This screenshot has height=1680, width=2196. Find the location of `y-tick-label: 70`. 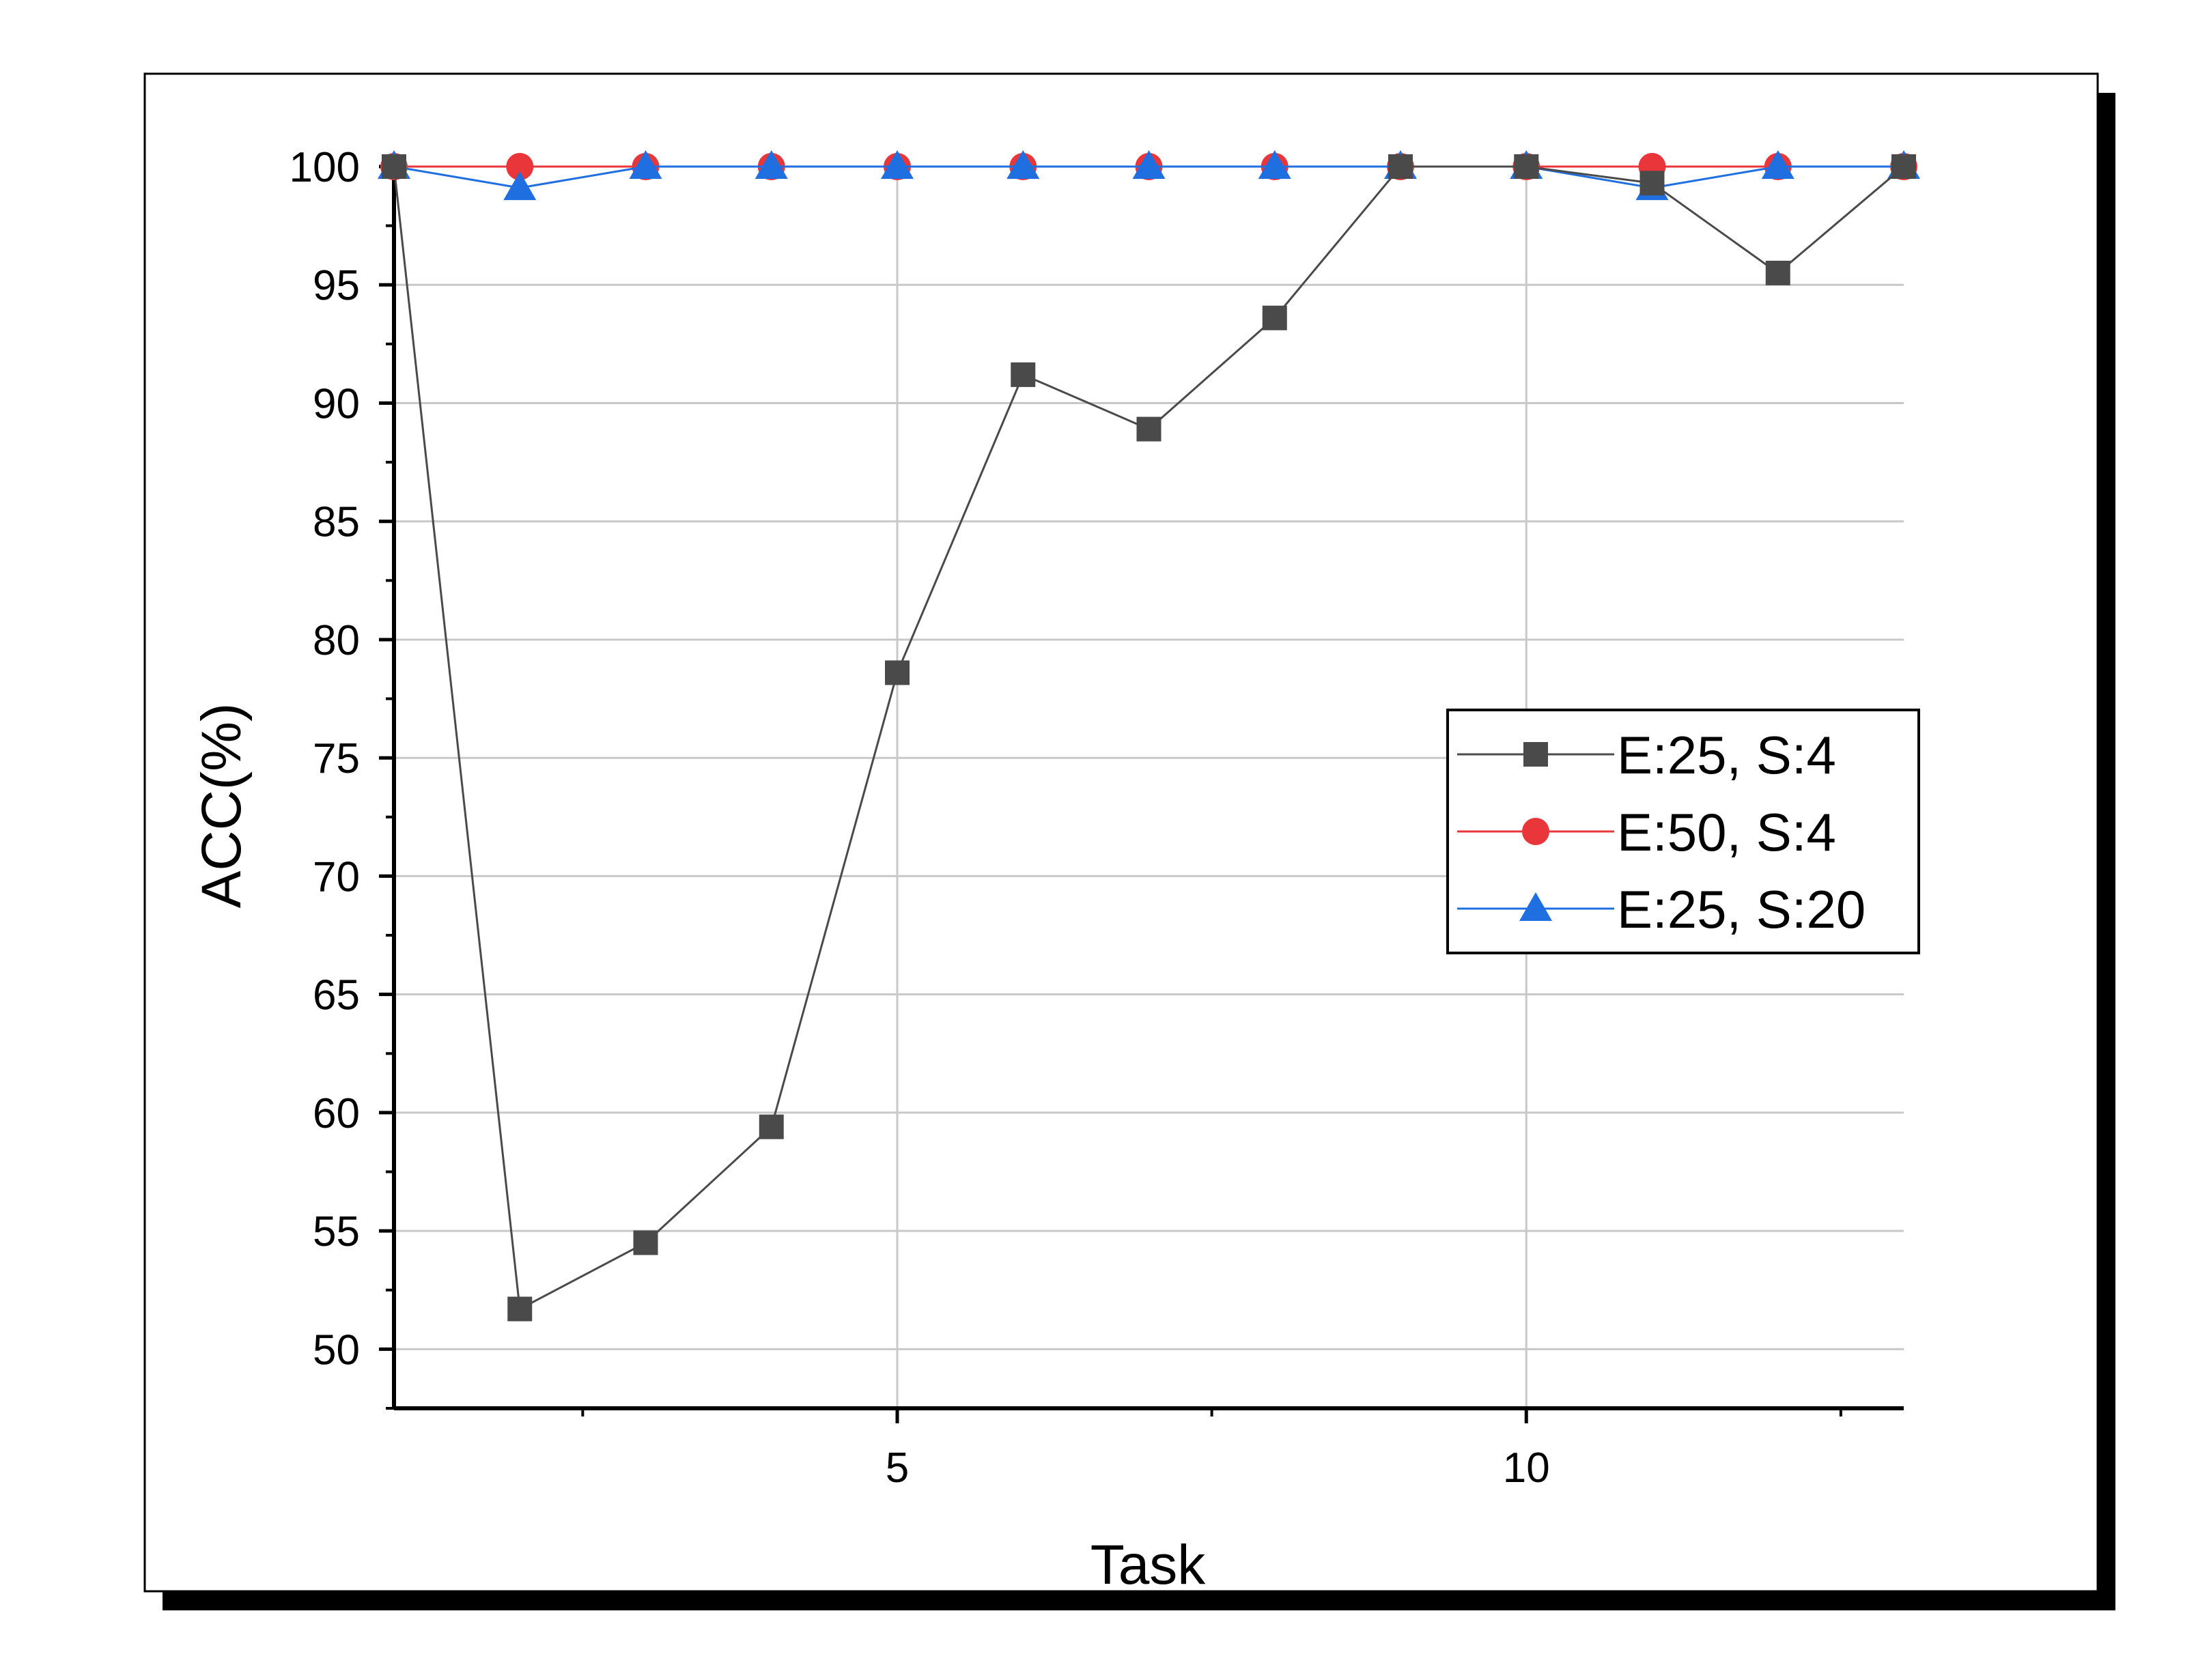

y-tick-label: 70 is located at coordinates (336, 876).